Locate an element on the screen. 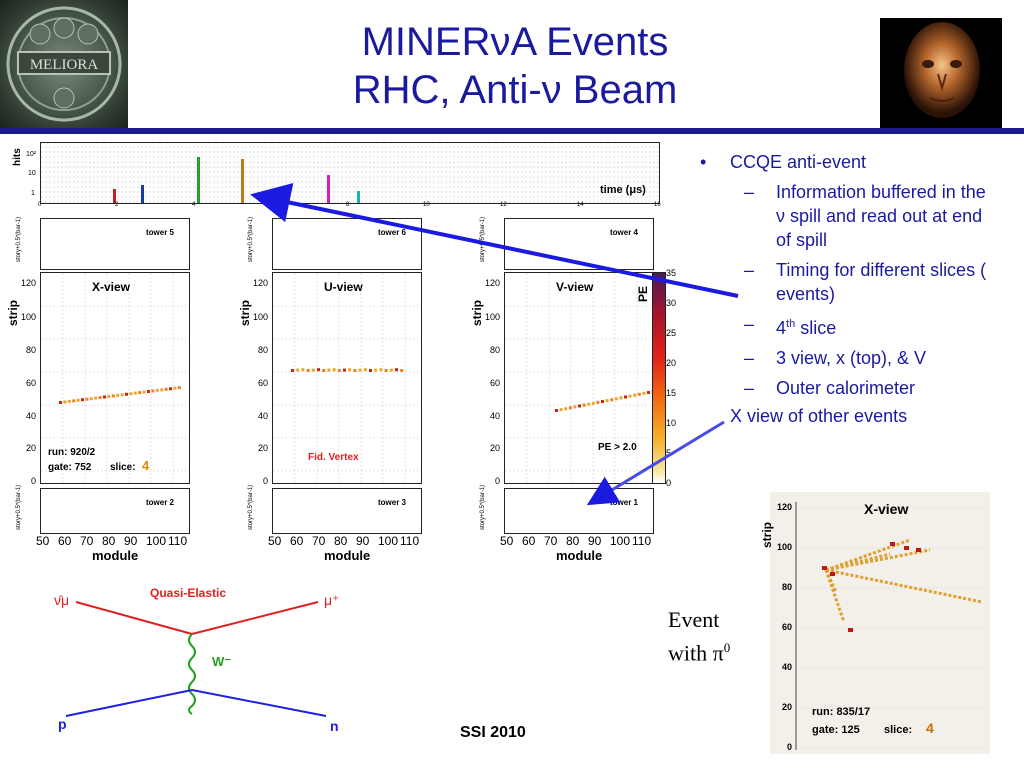 The width and height of the screenshot is (1024, 768). bullet-ccqe: • CCQE anti-event is located at coordinates (840, 162).